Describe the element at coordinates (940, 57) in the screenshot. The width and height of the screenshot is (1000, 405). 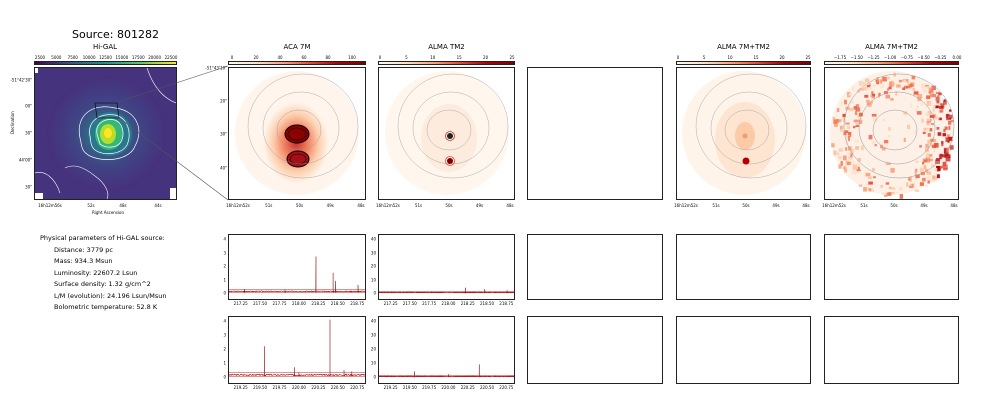
I see `colorbar-tick-label: −0.25` at that location.